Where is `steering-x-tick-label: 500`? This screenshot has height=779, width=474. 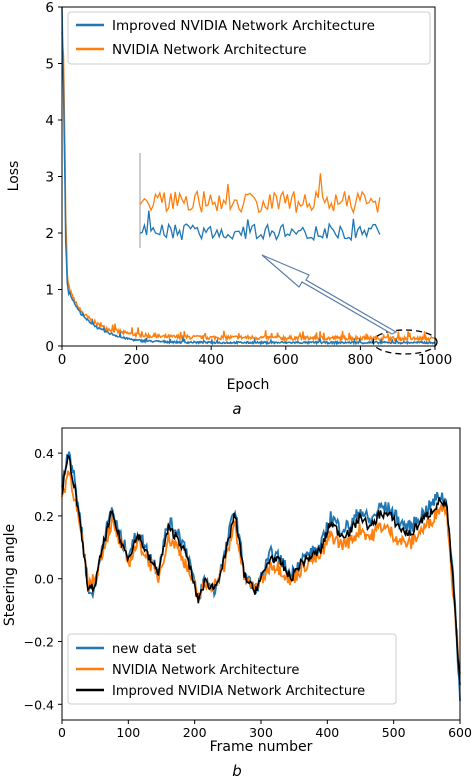 steering-x-tick-label: 500 is located at coordinates (394, 732).